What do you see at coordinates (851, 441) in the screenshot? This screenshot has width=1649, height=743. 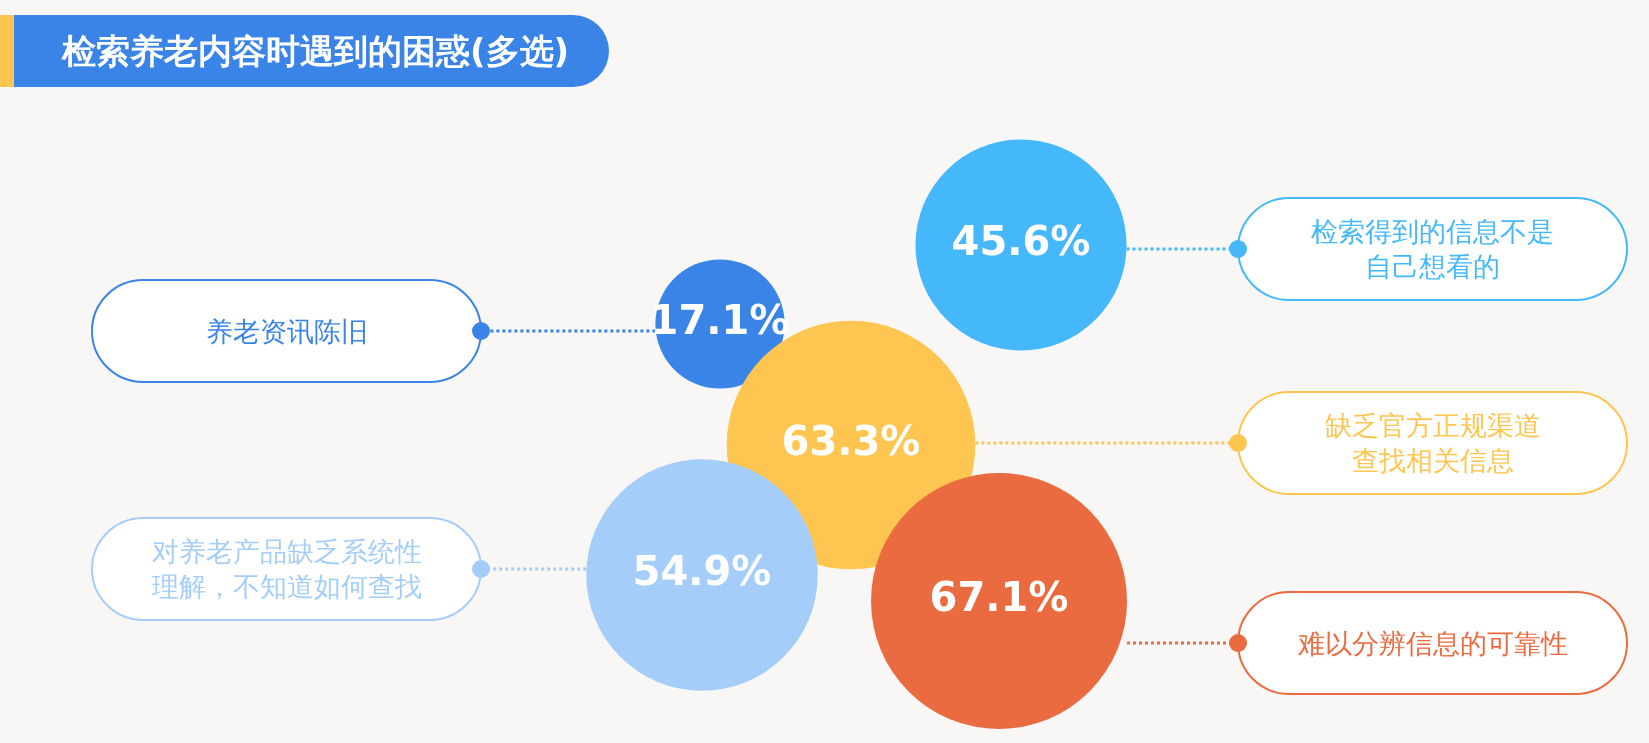 I see `data-label: 63.3%` at bounding box center [851, 441].